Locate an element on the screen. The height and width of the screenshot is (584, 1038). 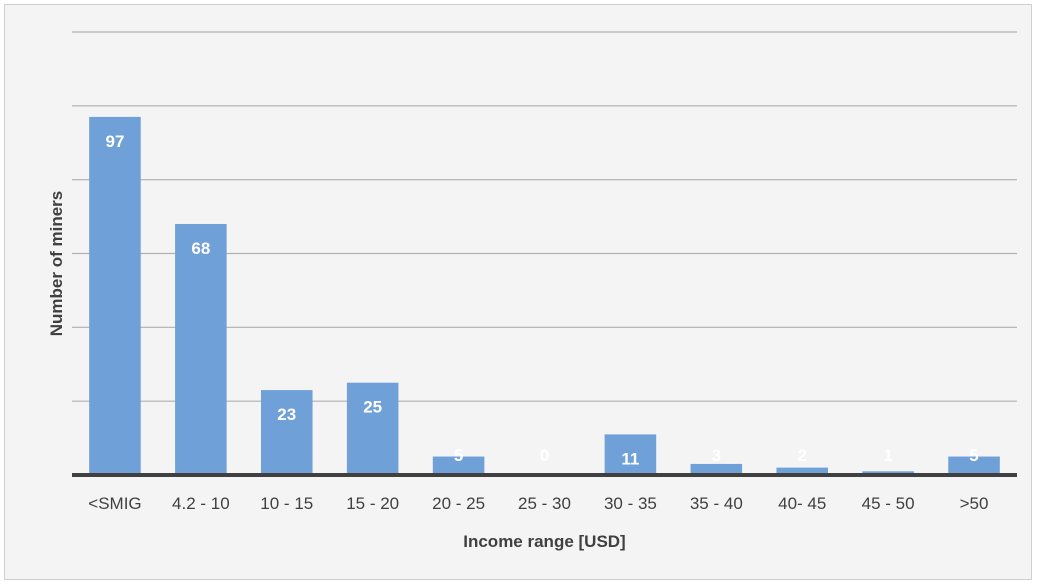
x-tick-label: 4.2 - 10 is located at coordinates (201, 503).